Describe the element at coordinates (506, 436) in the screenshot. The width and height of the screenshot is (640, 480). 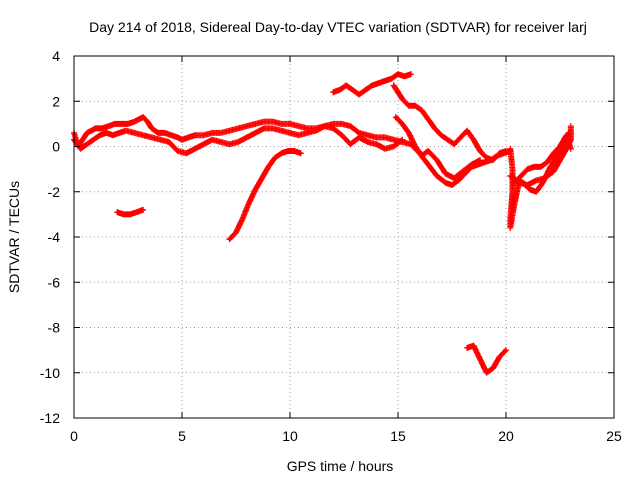
I see `x-tick-label: 20` at that location.